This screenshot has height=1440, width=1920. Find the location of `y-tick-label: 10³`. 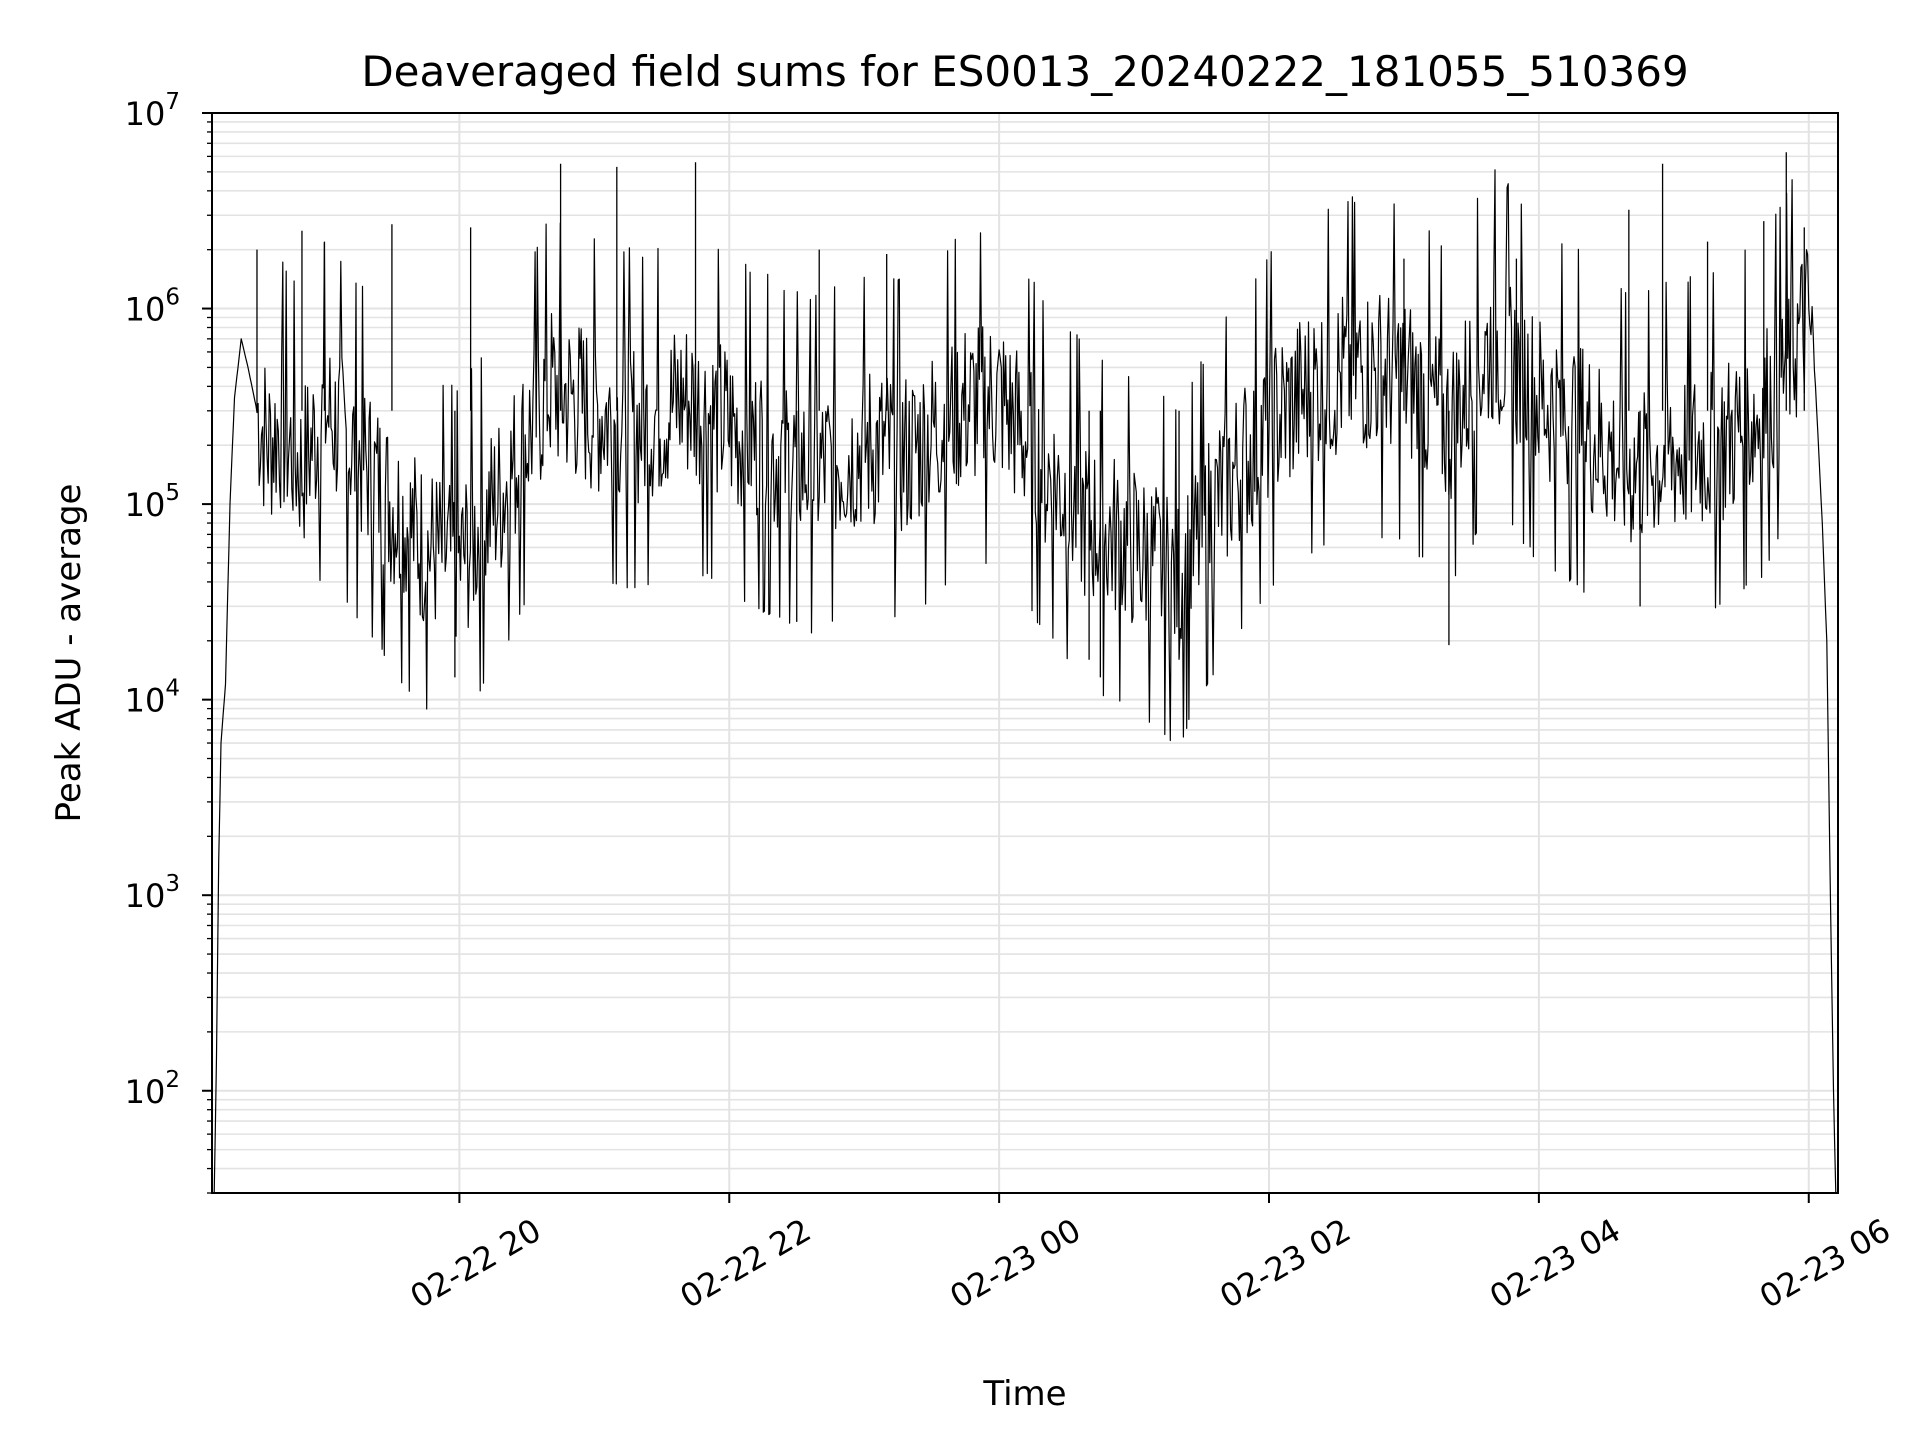

y-tick-label: 10³ is located at coordinates (152, 893).